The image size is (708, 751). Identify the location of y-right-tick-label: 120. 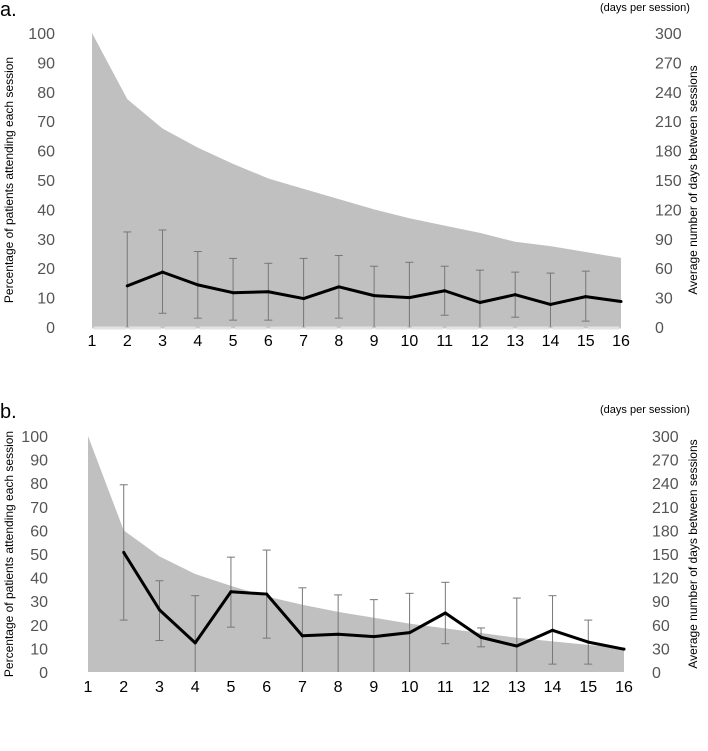
(665, 579).